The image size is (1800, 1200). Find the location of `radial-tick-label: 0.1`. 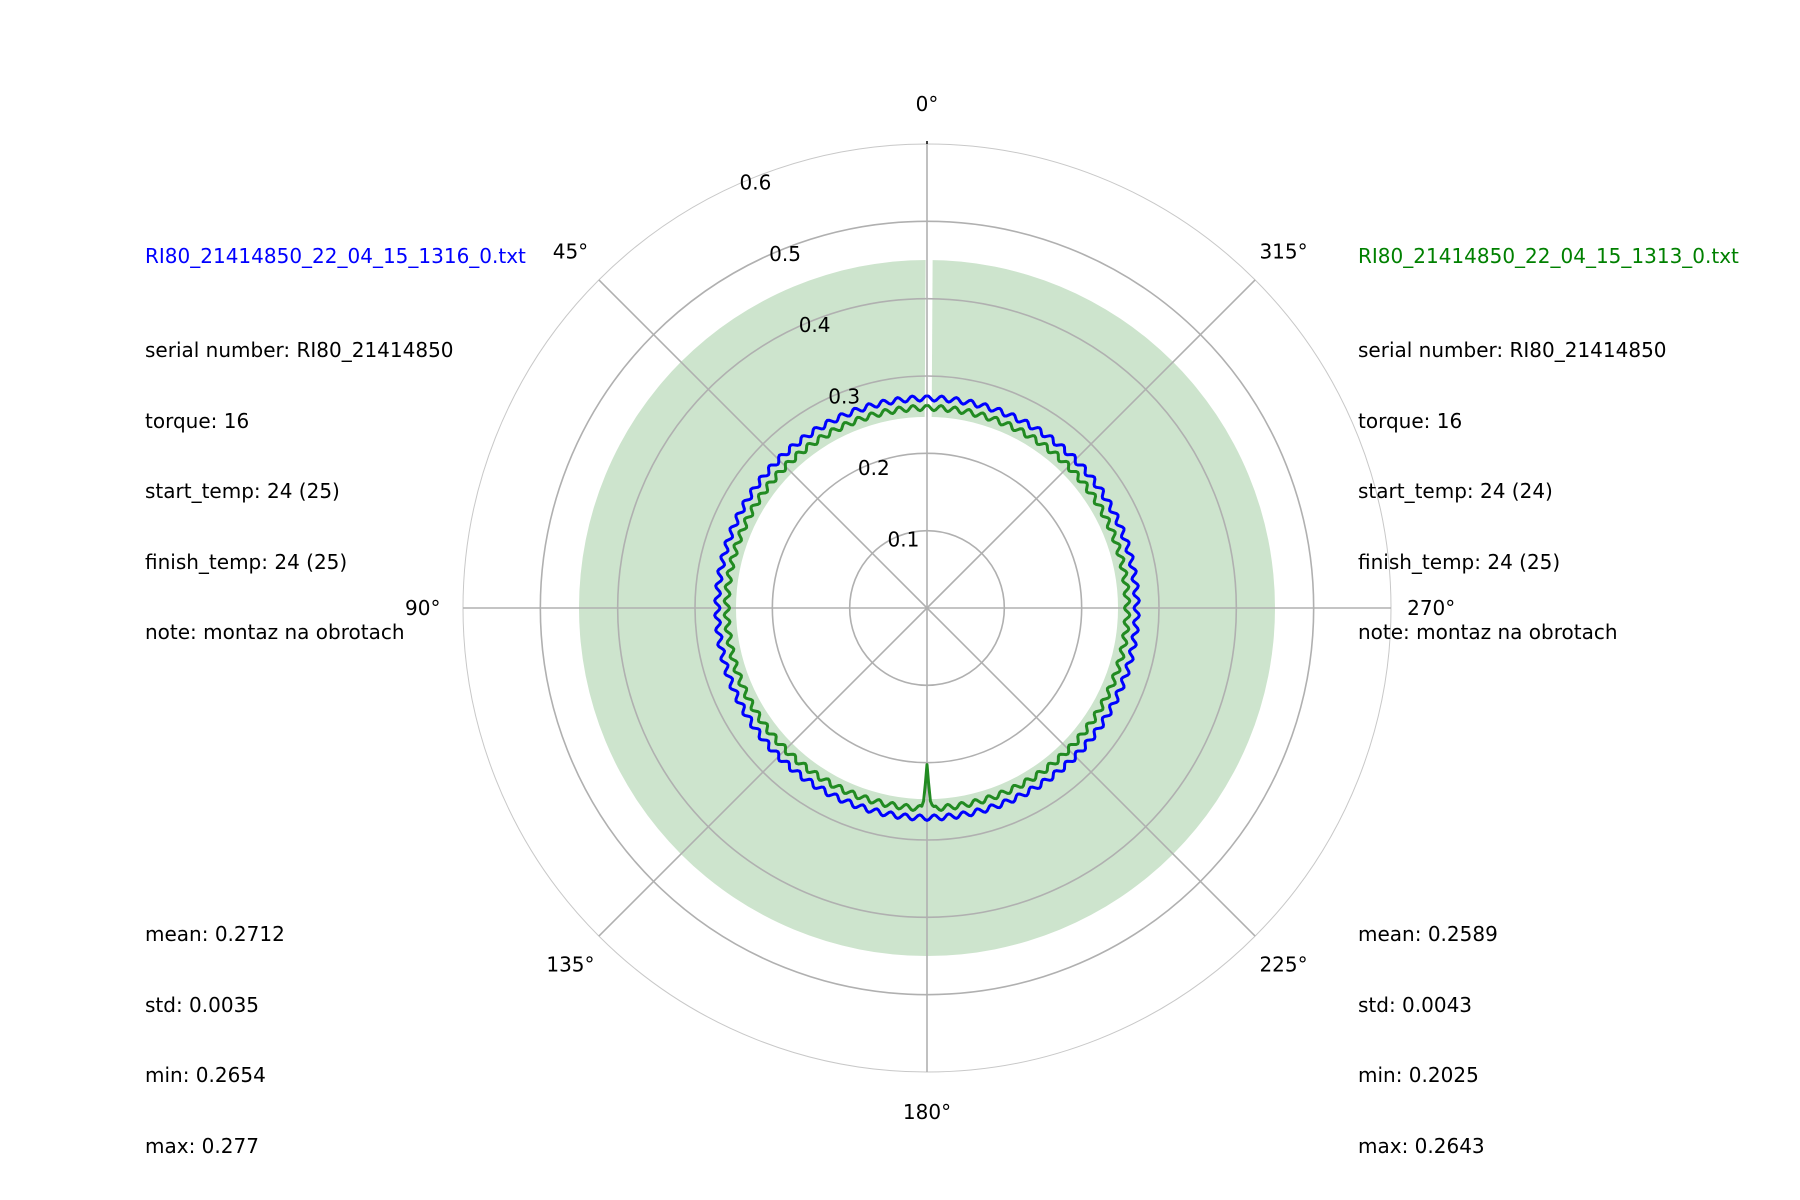

radial-tick-label: 0.1 is located at coordinates (903, 540).